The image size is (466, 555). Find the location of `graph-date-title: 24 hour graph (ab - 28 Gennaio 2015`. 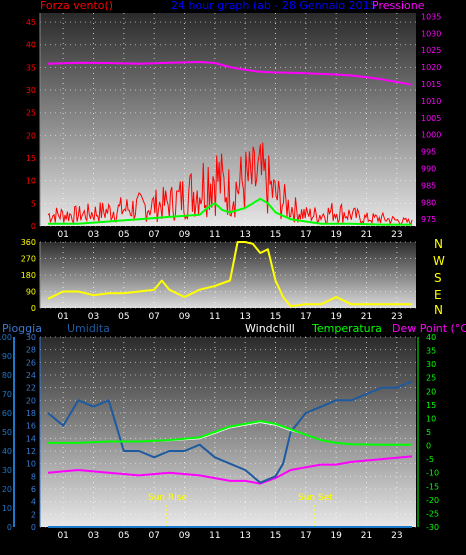

graph-date-title: 24 hour graph (ab - 28 Gennaio 2015 is located at coordinates (274, 6).